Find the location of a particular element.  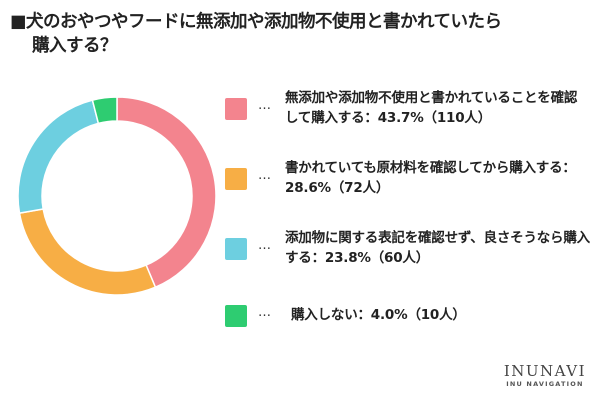

chart-title-line1: ■犬のおやつやフードに無添加や添加物不使用と書かれていたら is located at coordinates (256, 22).